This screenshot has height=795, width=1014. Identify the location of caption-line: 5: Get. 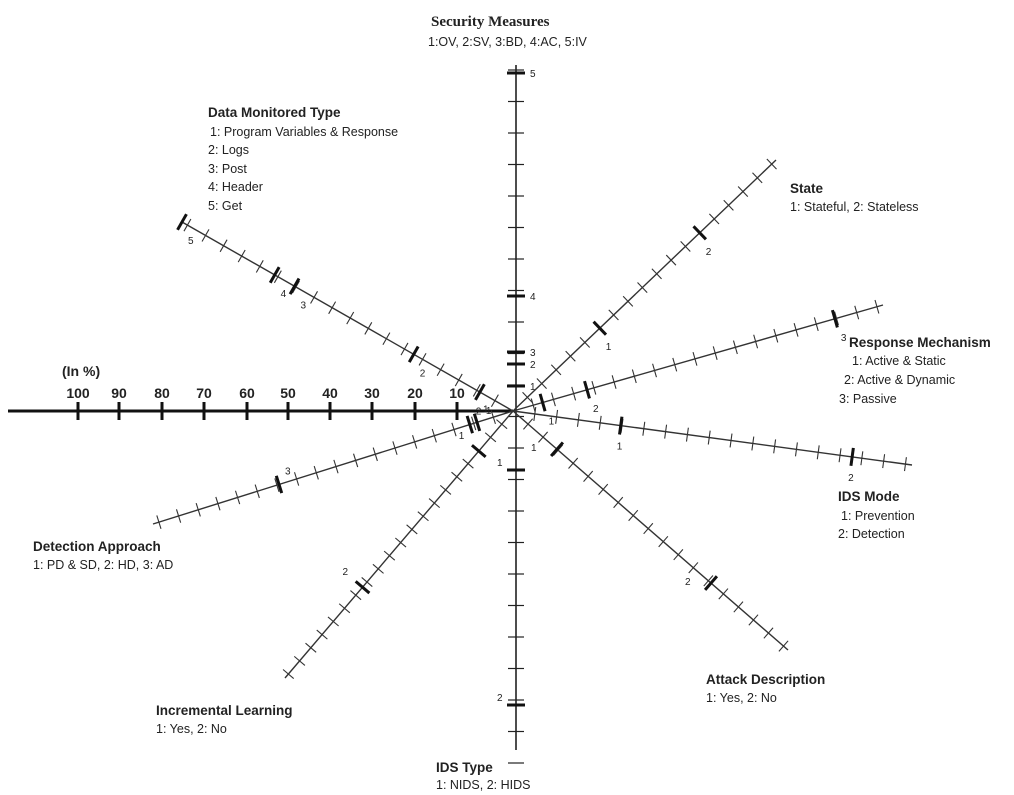
(225, 206).